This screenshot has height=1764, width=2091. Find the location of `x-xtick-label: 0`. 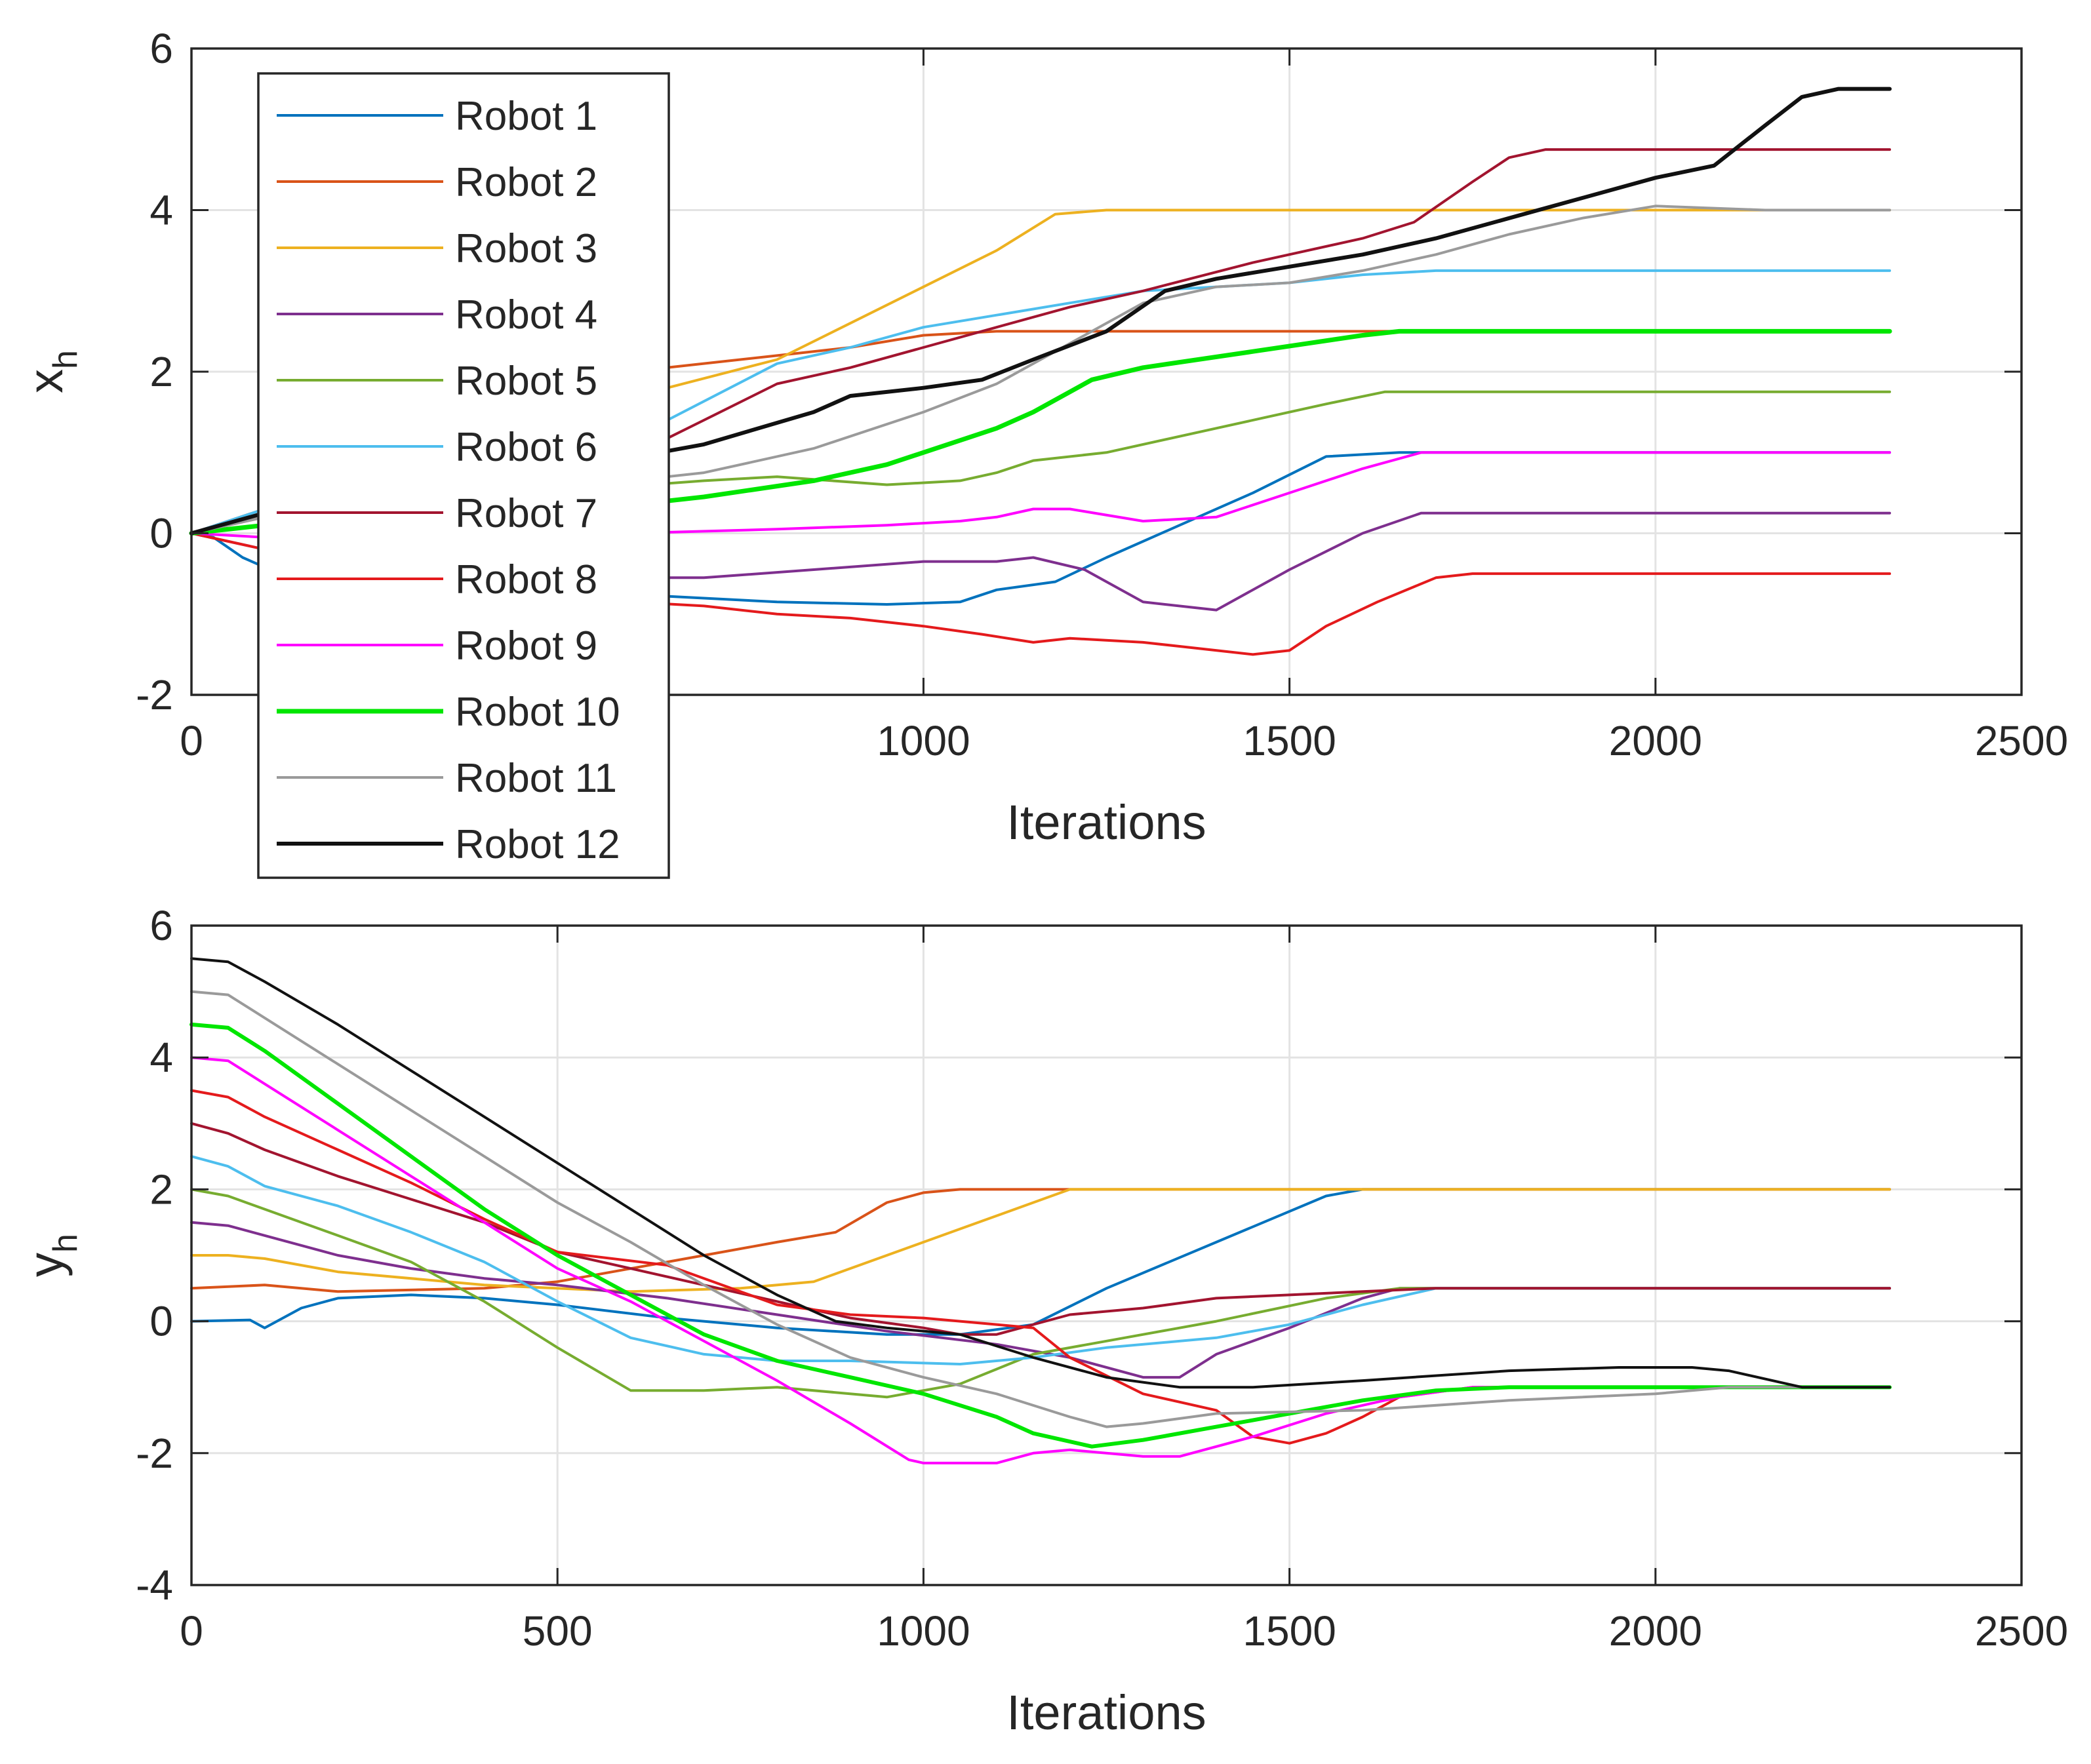

x-xtick-label: 0 is located at coordinates (191, 740).